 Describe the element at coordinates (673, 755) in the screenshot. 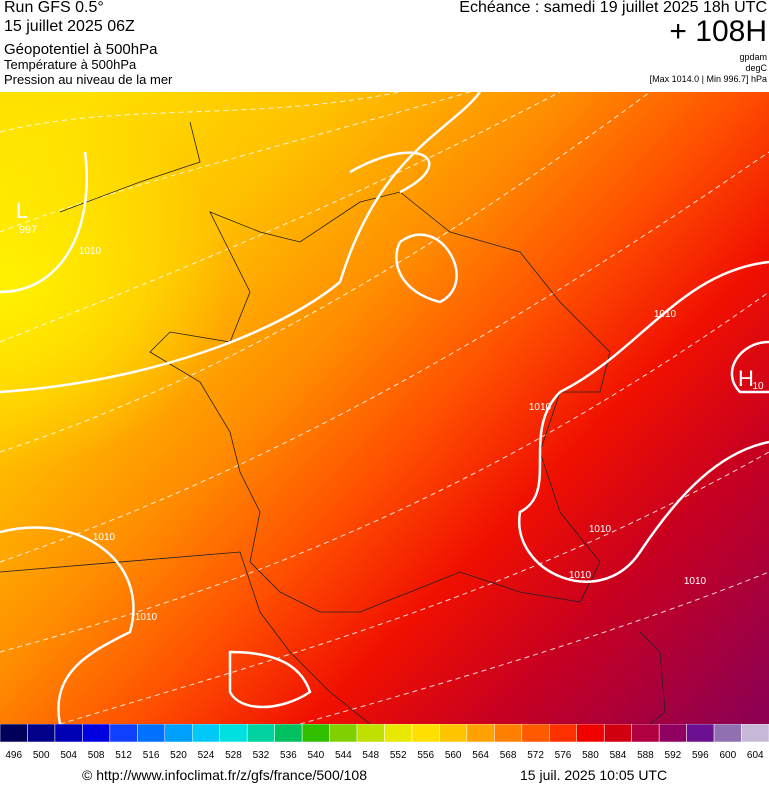

I see `colorbar-label: 592` at that location.